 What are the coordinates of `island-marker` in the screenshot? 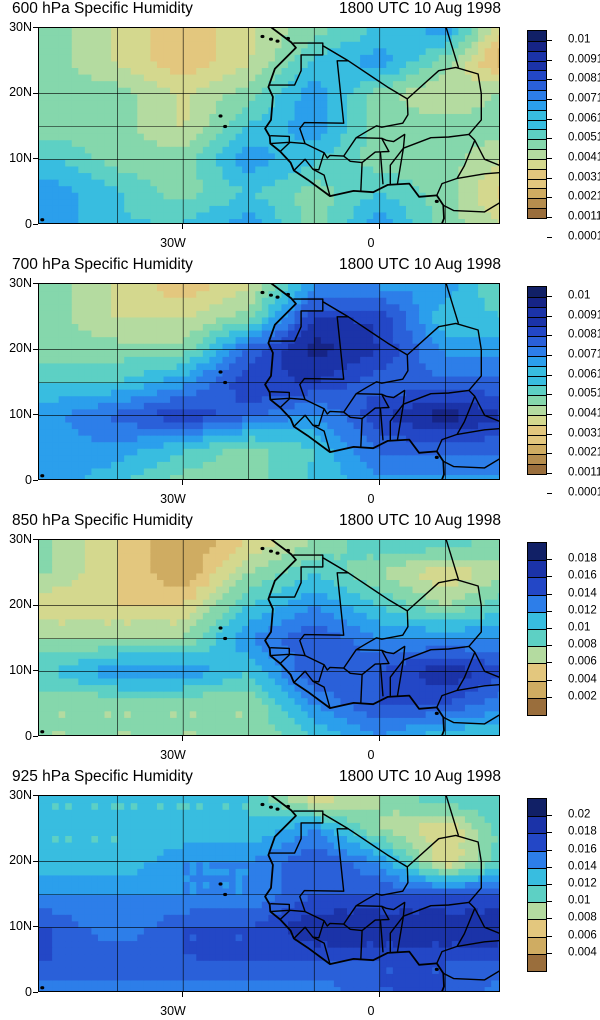 It's located at (220, 116).